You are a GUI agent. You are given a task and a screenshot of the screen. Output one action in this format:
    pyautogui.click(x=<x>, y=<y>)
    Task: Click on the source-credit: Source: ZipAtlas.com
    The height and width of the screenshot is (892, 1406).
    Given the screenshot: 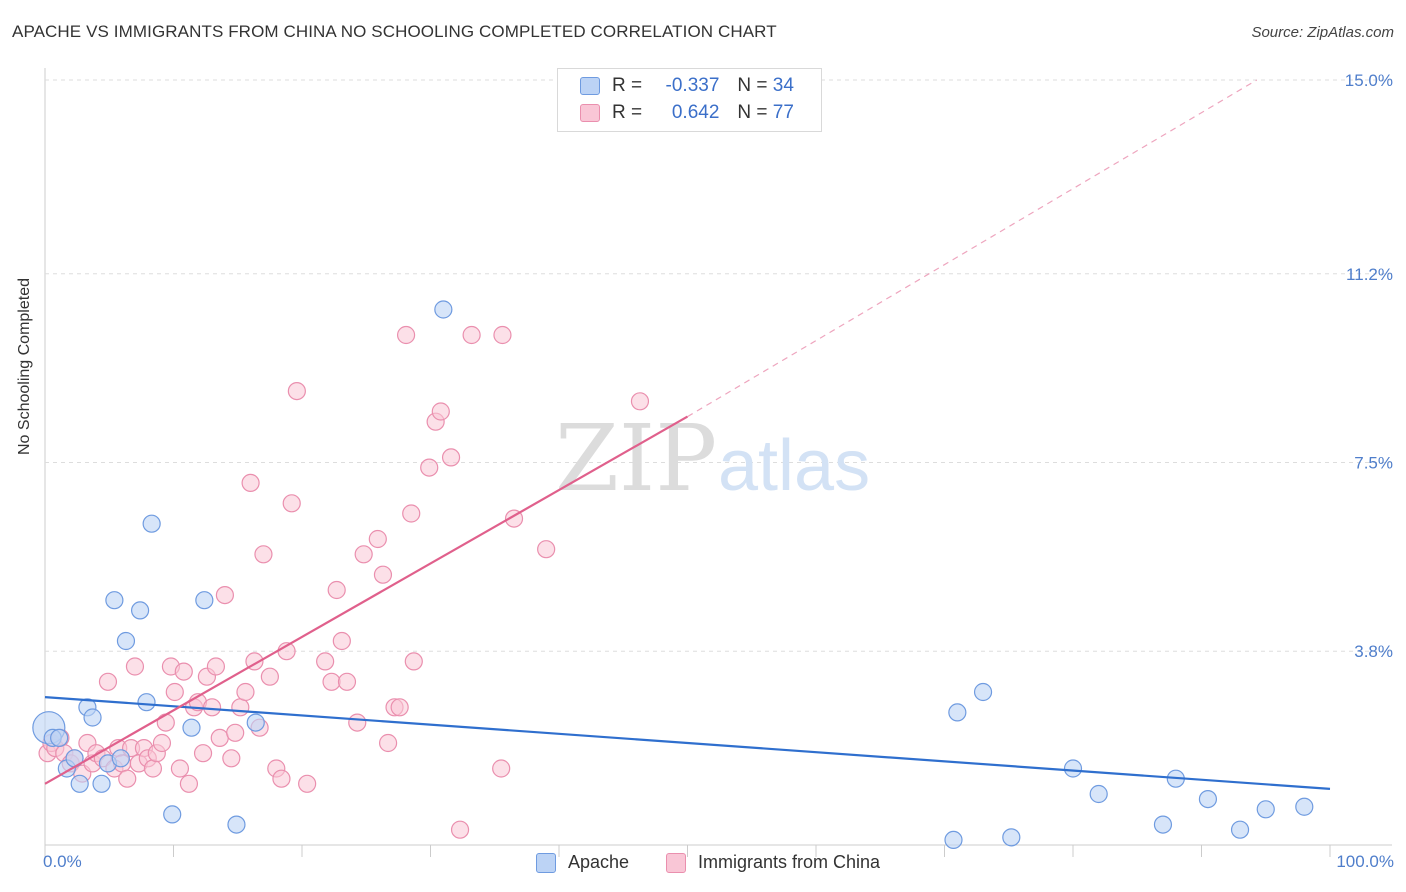 What is the action you would take?
    pyautogui.click(x=1322, y=32)
    